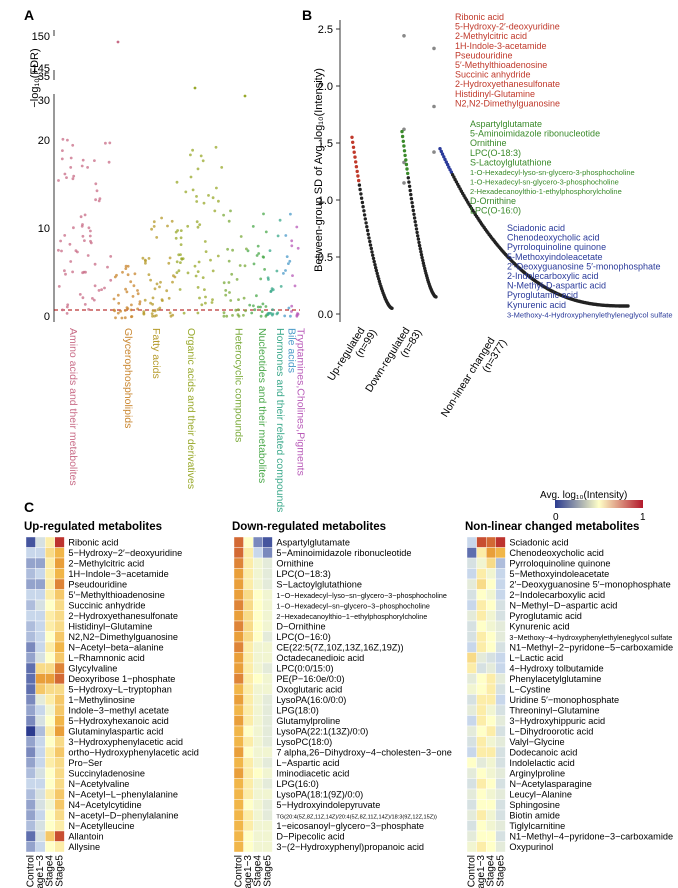 This screenshot has width=678, height=888. I want to click on heatmap-row-label: Glutaminylaspartic acid, so click(115, 732).